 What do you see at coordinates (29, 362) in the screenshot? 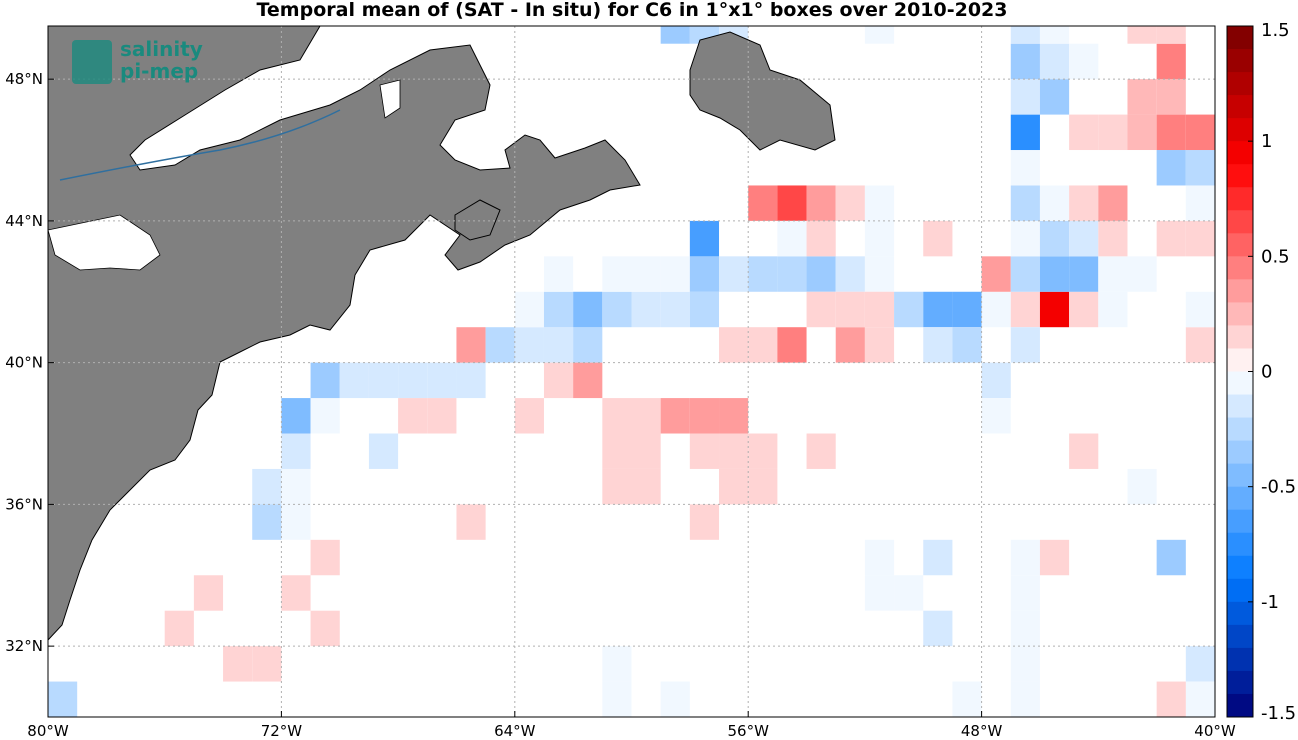
I see `y-axis: 32°N 36°N 40°N 44°N 48°N` at bounding box center [29, 362].